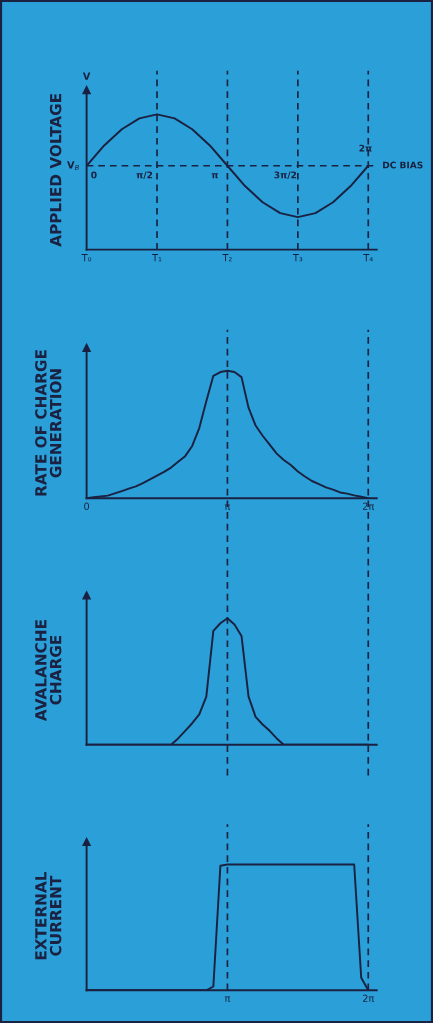 This screenshot has height=1023, width=433. I want to click on x-tick-label: T₁, so click(157, 258).